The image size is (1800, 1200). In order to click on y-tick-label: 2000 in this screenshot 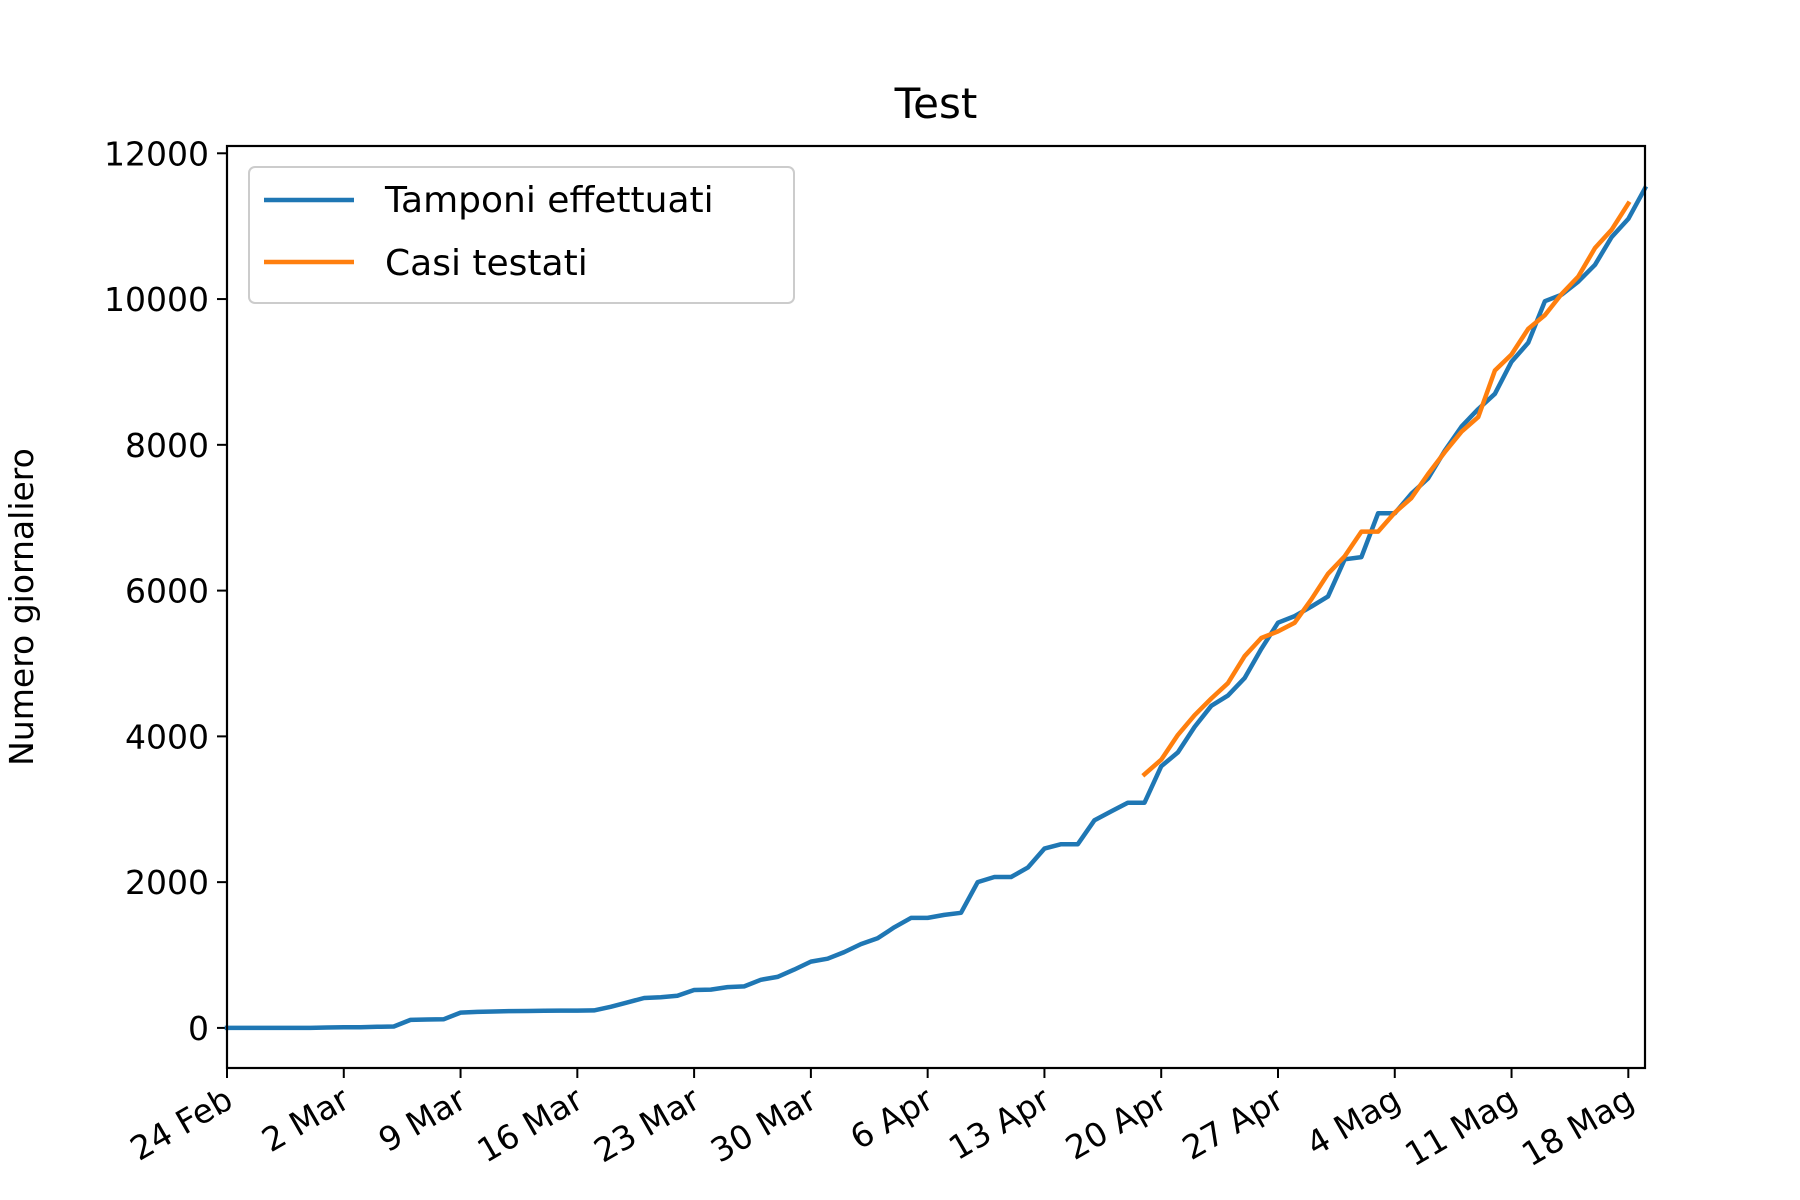, I will do `click(167, 882)`.